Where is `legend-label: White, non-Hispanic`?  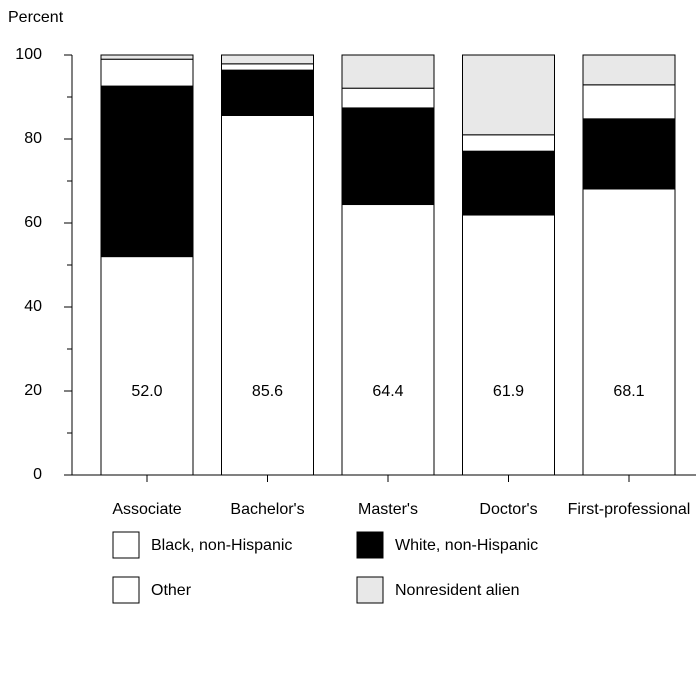 legend-label: White, non-Hispanic is located at coordinates (466, 545).